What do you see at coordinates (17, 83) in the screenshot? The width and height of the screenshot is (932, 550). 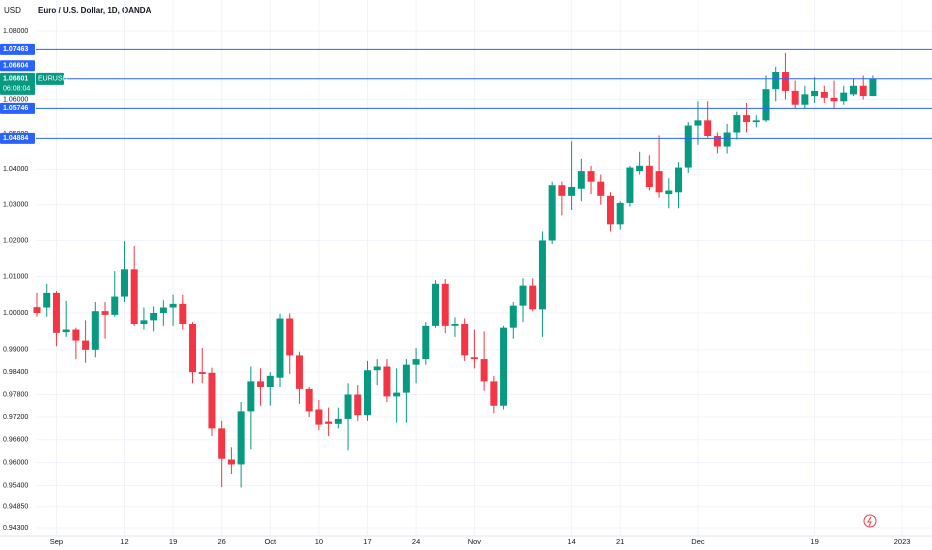 I see `last-price-badge` at bounding box center [17, 83].